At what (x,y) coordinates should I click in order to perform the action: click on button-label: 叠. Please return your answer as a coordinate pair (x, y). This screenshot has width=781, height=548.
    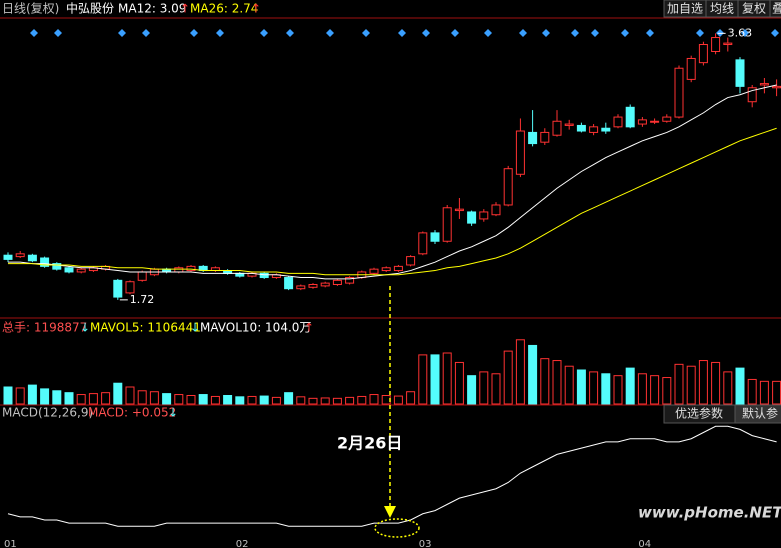
    Looking at the image, I should click on (776, 9).